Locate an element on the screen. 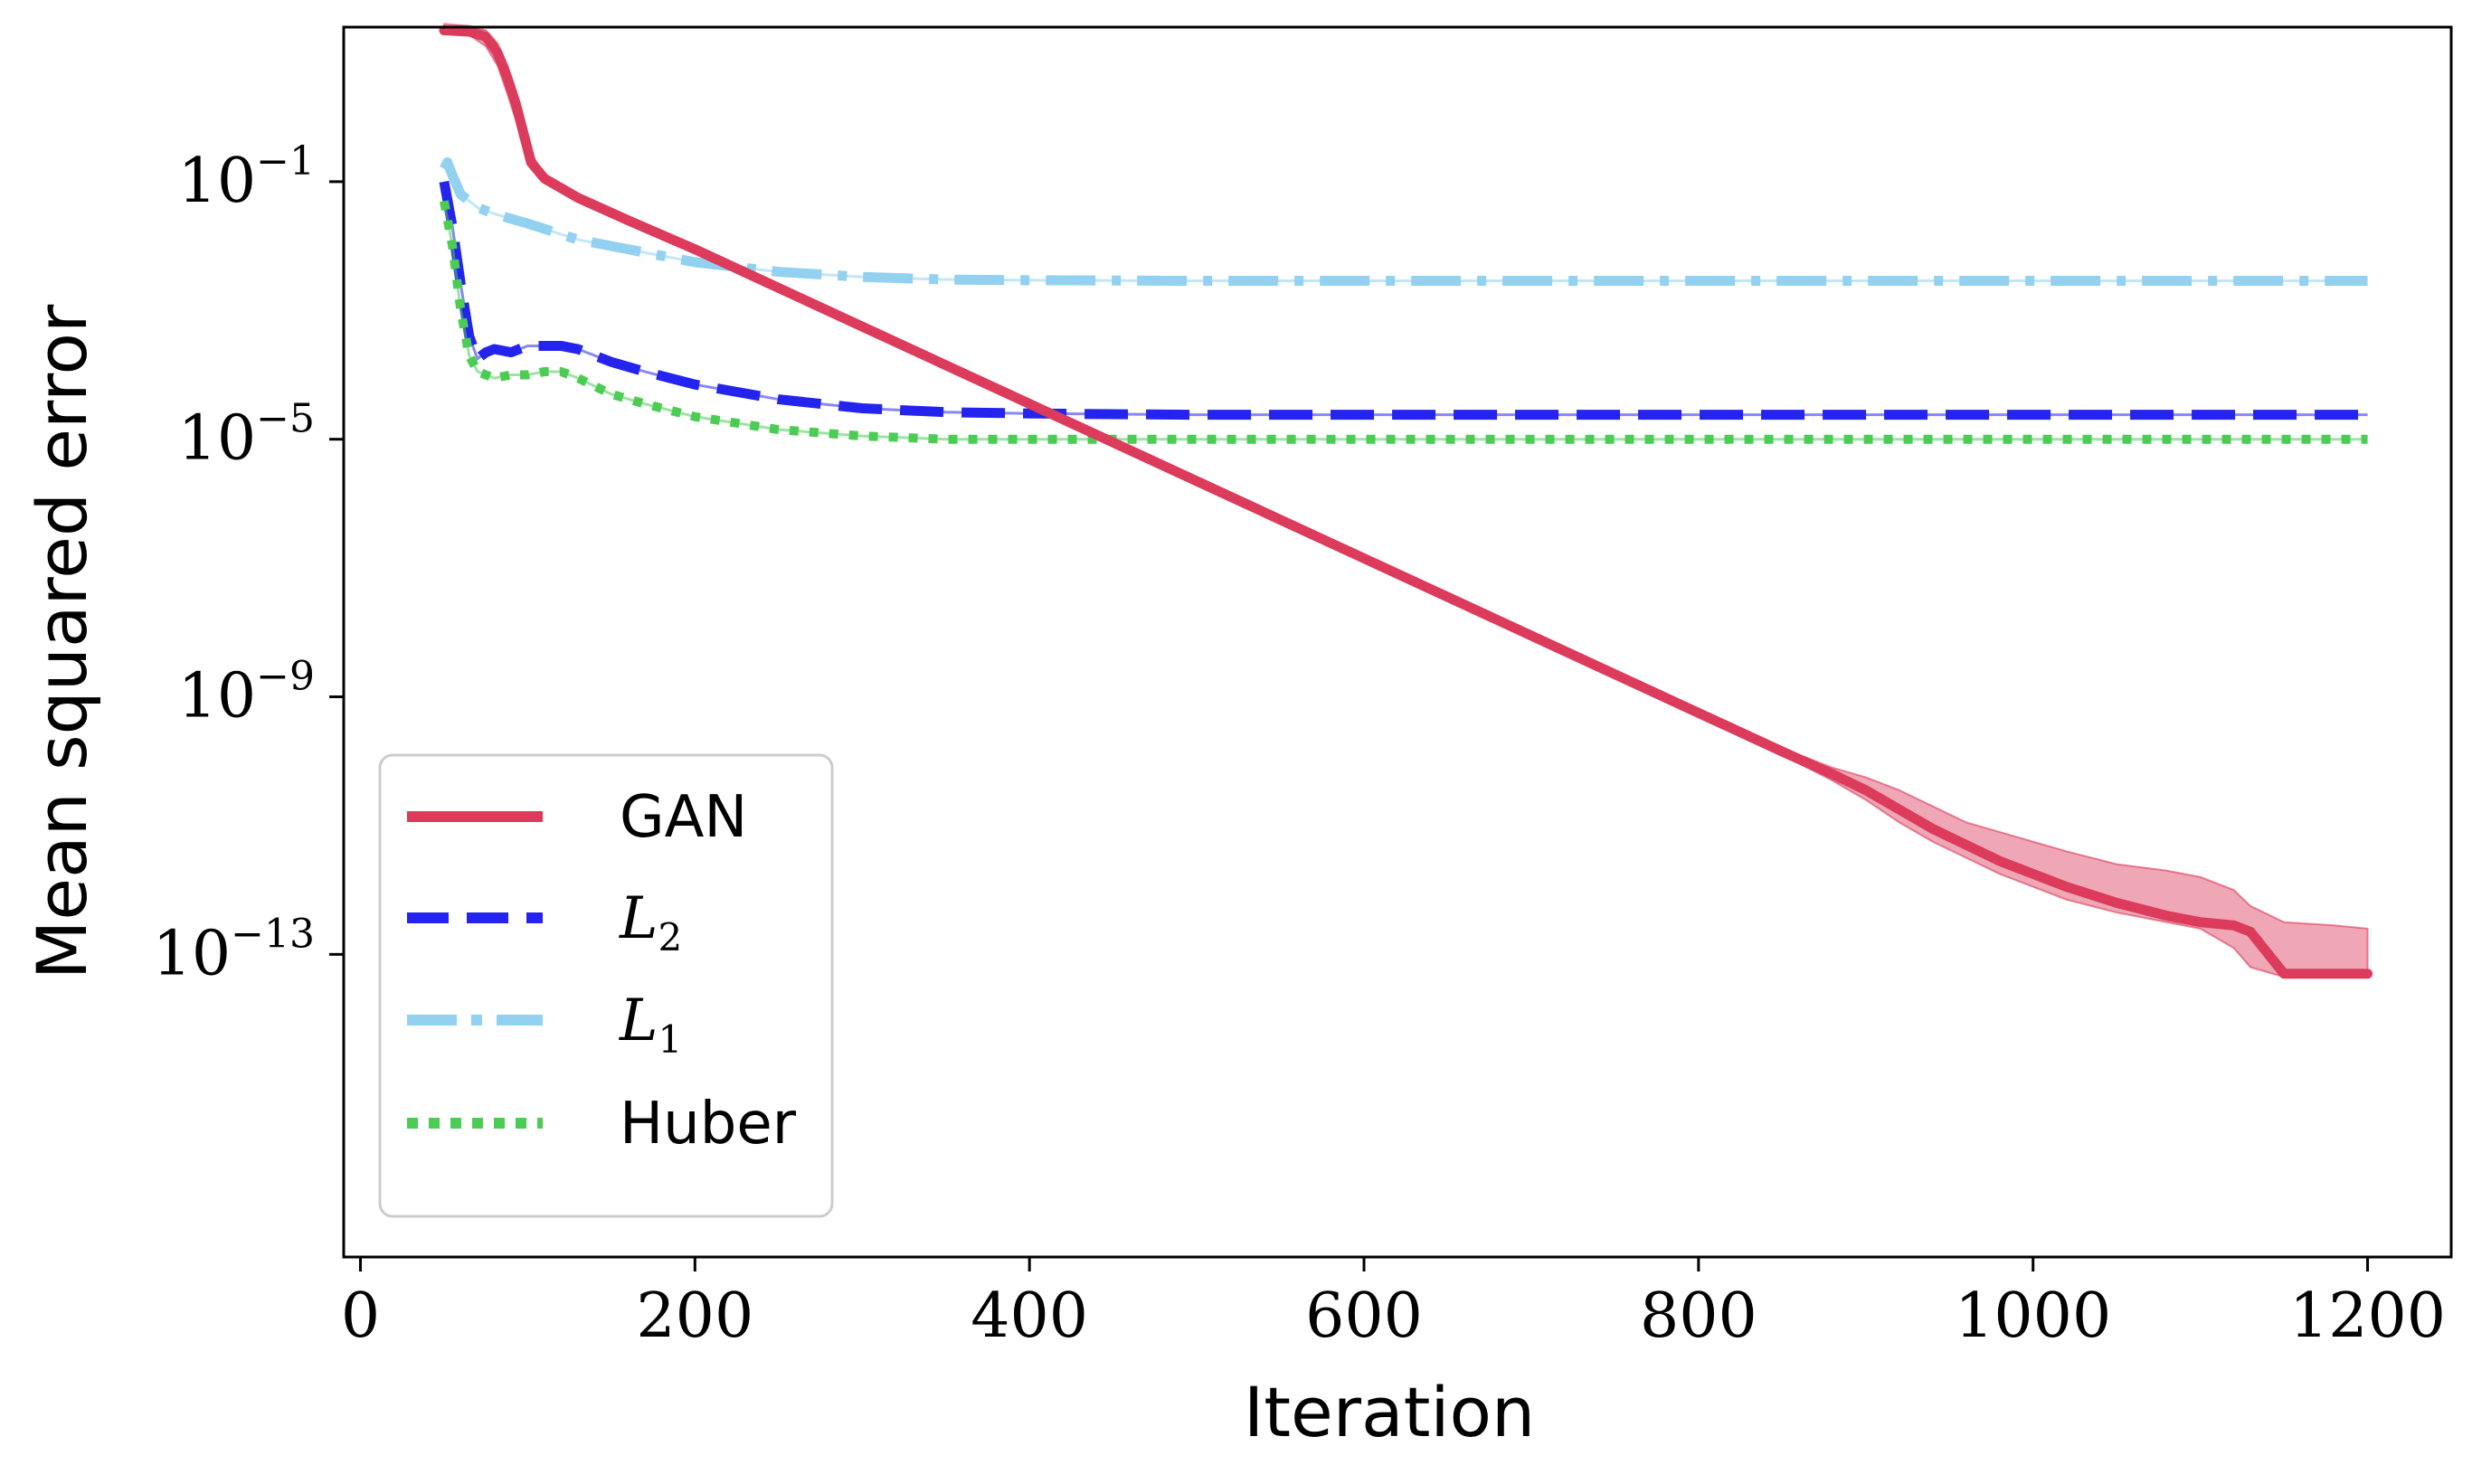  series-huber-line is located at coordinates (1404, 322).